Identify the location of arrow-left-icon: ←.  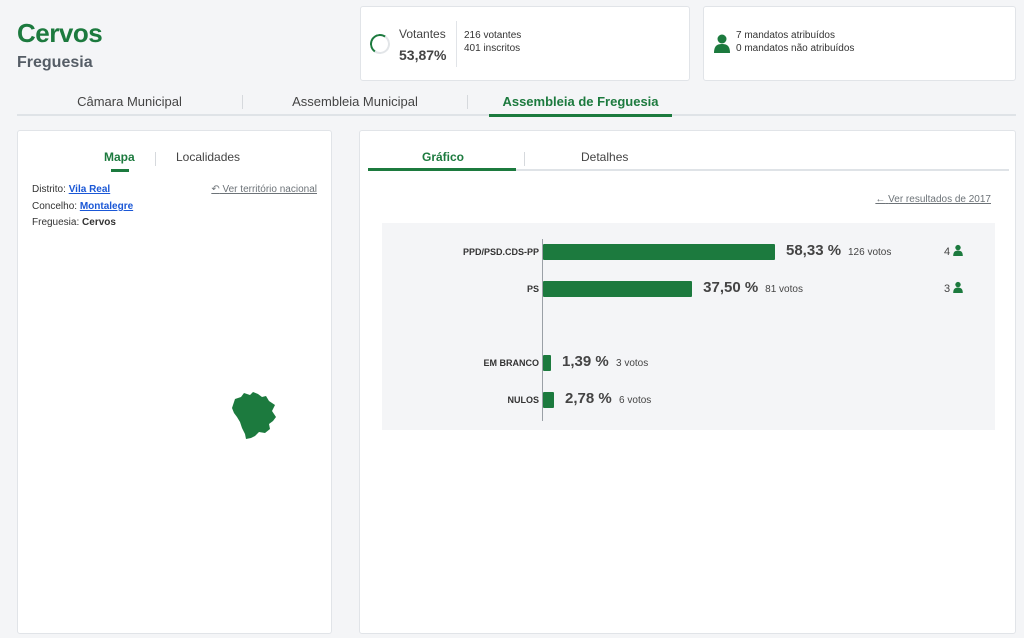
(880, 199).